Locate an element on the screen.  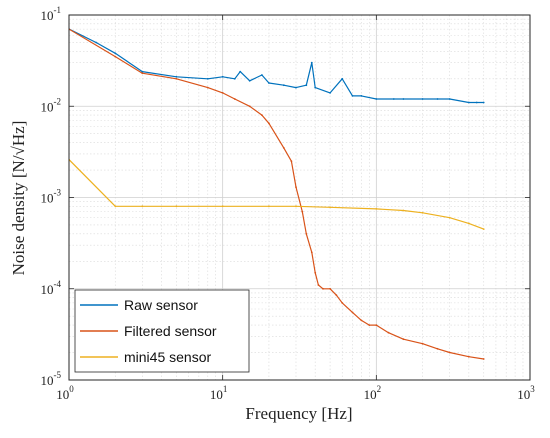
y-tick-label: 10⁻³ is located at coordinates (51, 197).